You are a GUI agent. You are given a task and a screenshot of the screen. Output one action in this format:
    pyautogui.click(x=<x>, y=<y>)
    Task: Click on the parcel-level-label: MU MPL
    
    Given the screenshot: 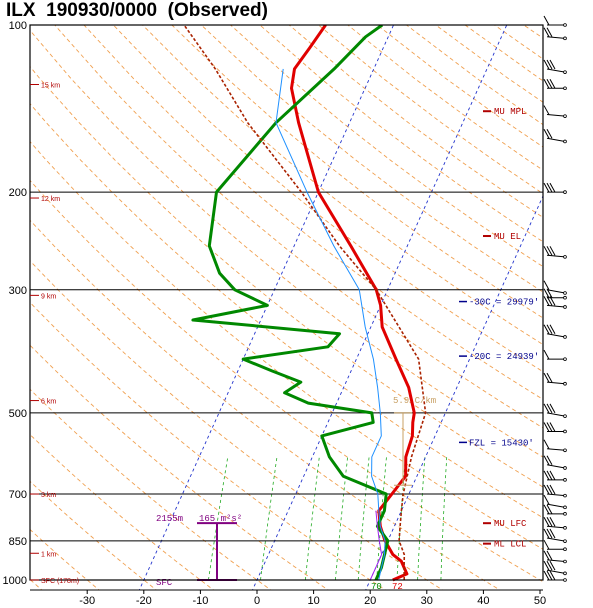 What is the action you would take?
    pyautogui.click(x=510, y=112)
    